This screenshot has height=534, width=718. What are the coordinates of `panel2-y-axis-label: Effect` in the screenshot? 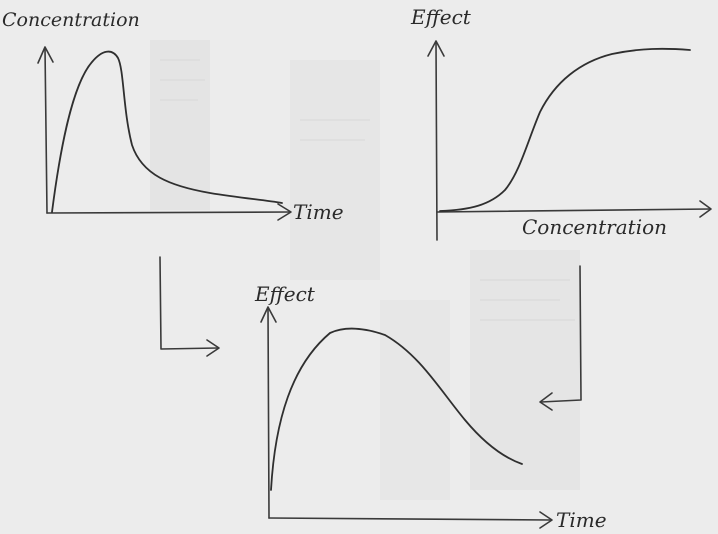 It's located at (441, 17).